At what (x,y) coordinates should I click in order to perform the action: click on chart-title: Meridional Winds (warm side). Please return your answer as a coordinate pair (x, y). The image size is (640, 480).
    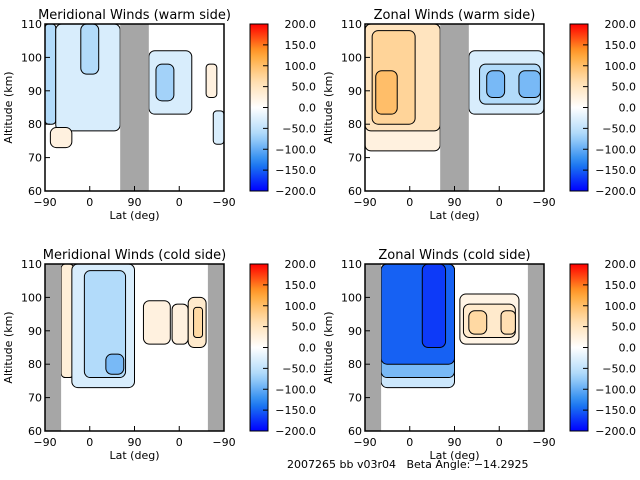
    Looking at the image, I should click on (134, 15).